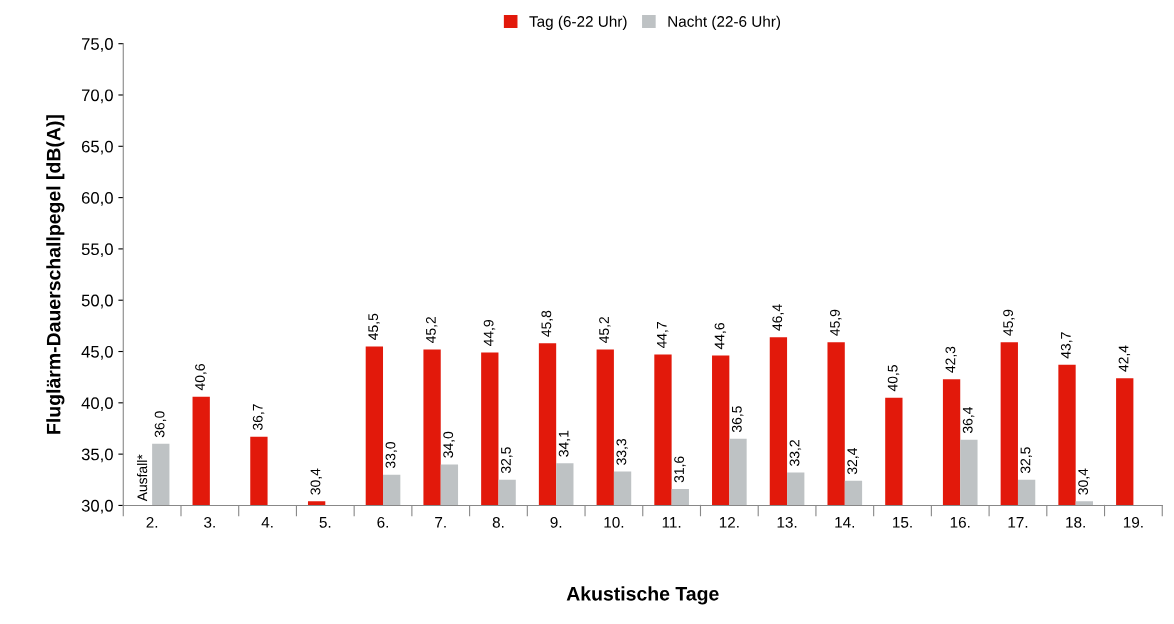 Image resolution: width=1174 pixels, height=624 pixels. What do you see at coordinates (729, 522) in the screenshot?
I see `x-tick-label: 12.` at bounding box center [729, 522].